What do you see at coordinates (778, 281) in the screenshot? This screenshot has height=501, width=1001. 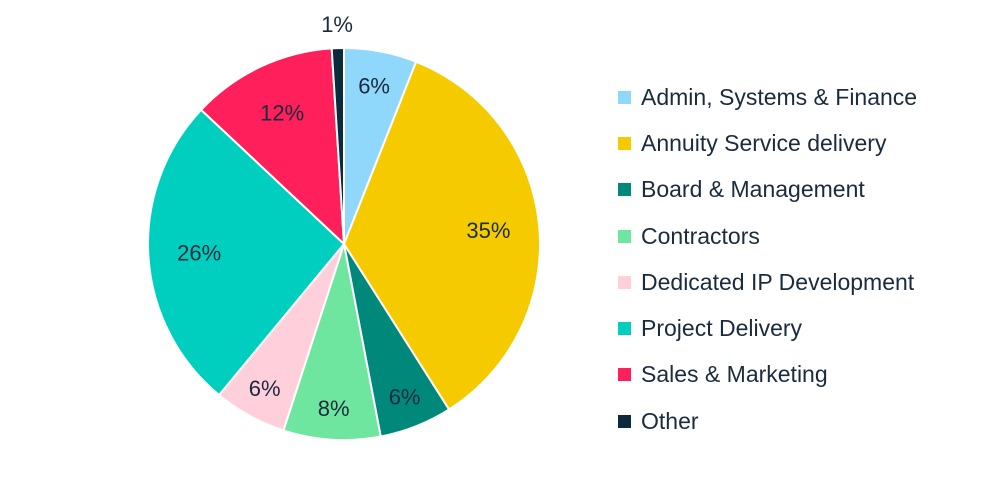 I see `legend-label: Dedicated IP Development` at bounding box center [778, 281].